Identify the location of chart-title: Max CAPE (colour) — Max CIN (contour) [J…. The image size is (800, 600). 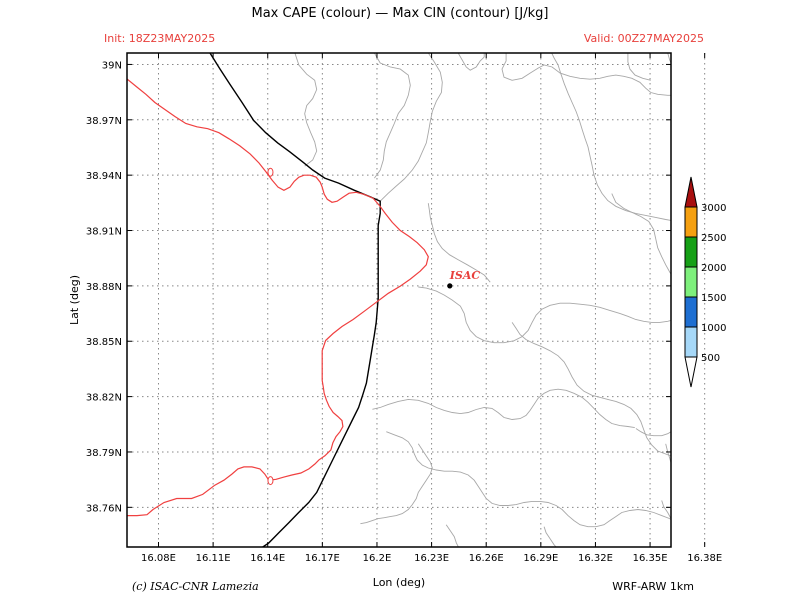
(400, 13).